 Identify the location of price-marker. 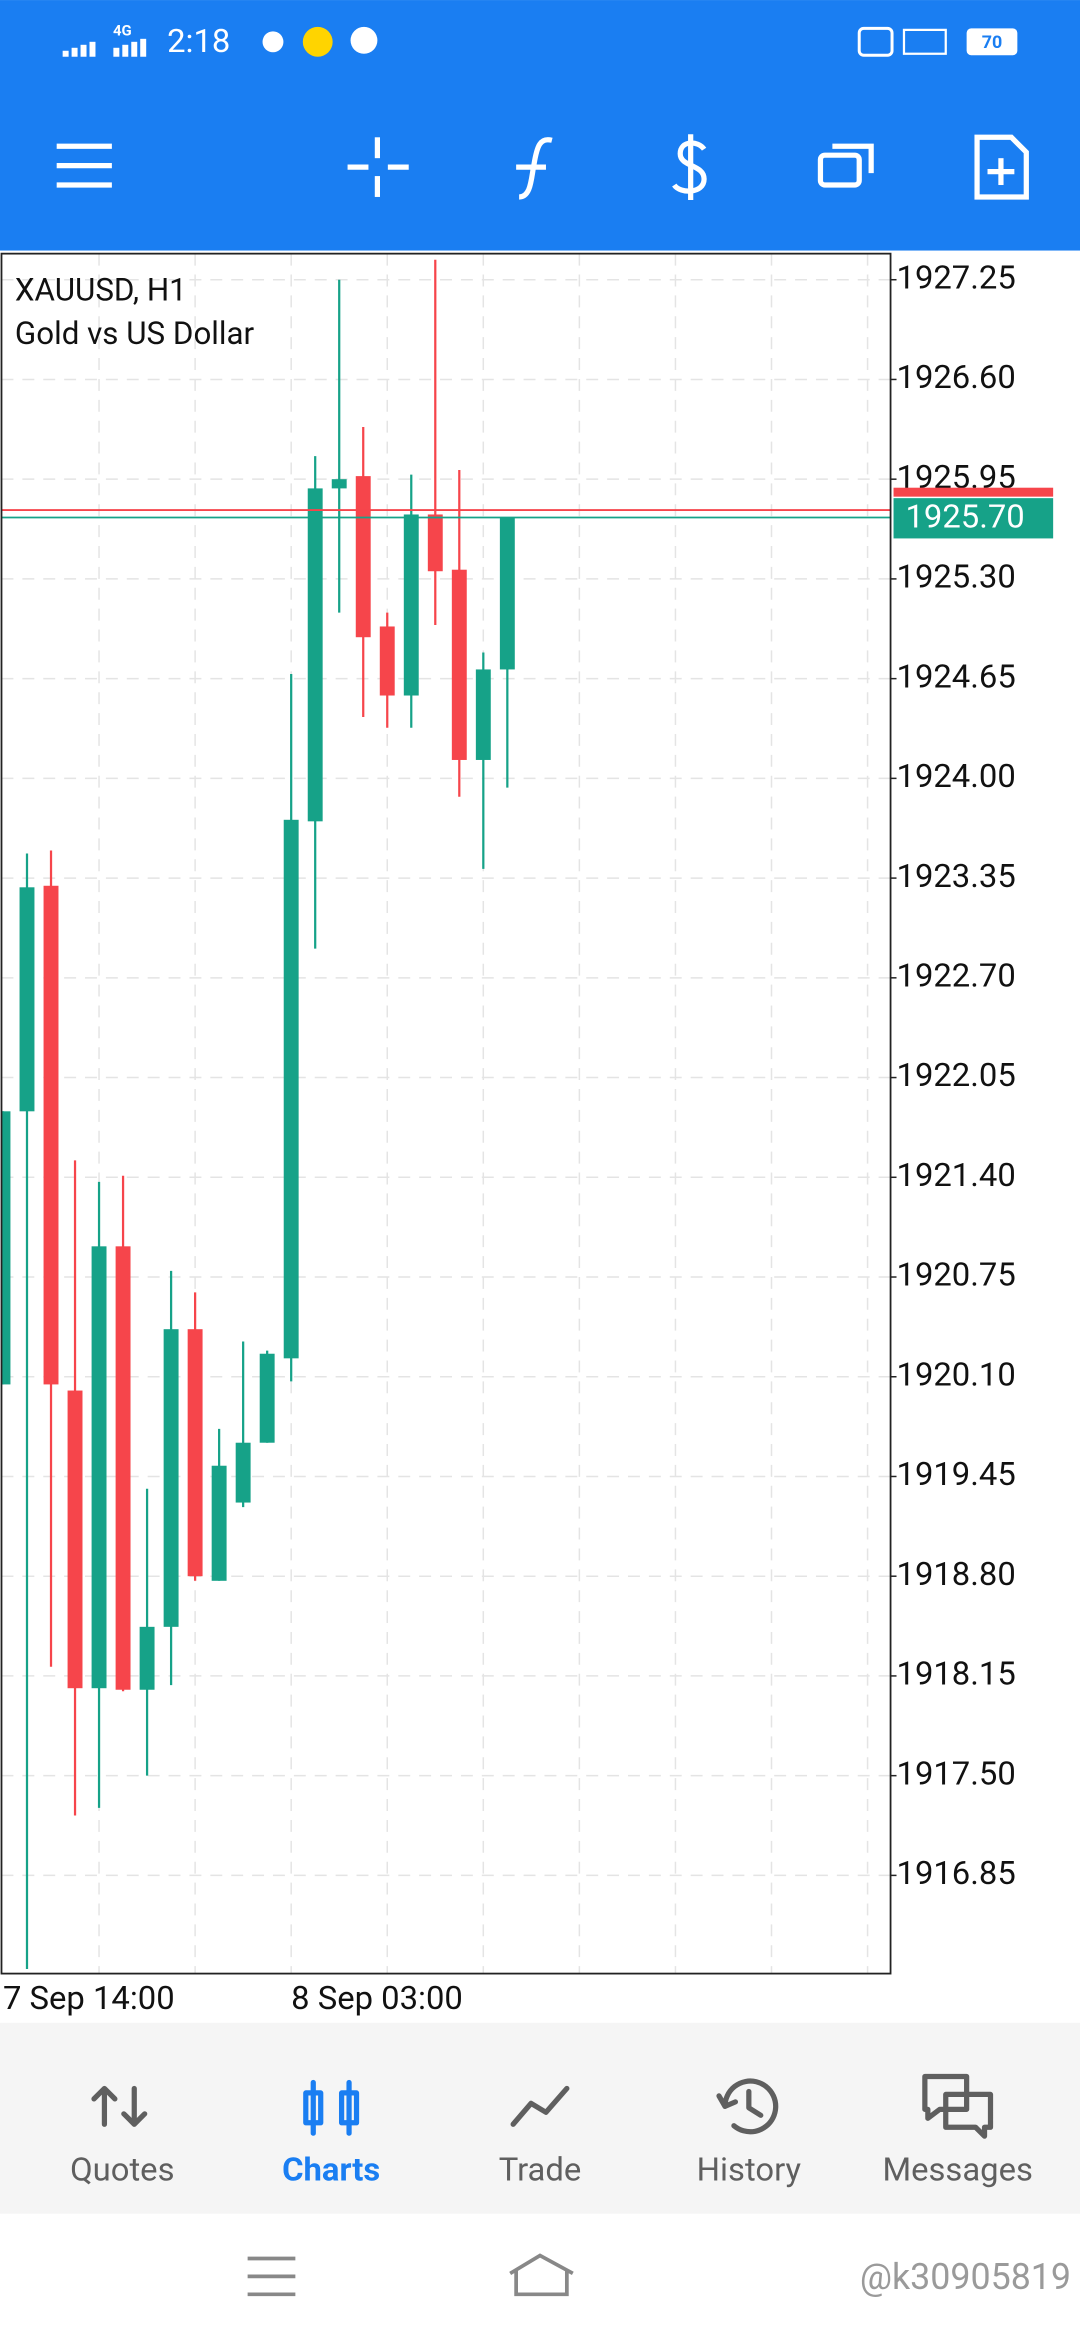
(973, 518).